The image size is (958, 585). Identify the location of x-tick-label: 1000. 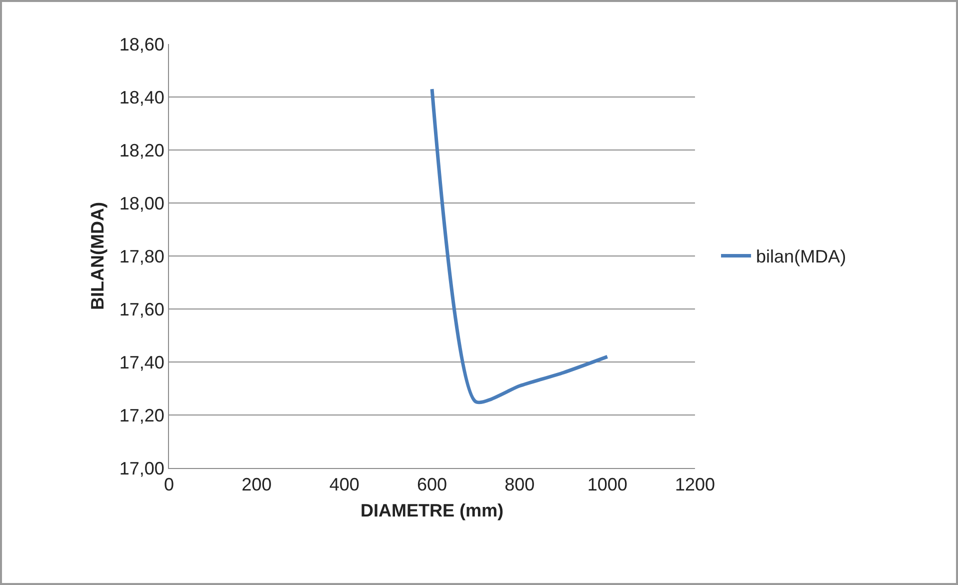
(607, 484).